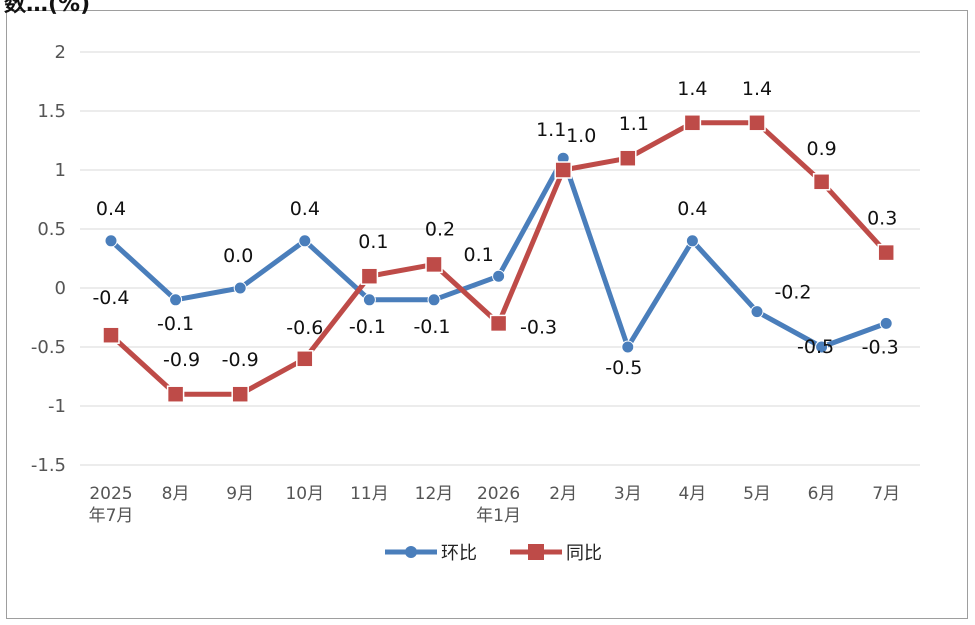 The image size is (975, 625). I want to click on x-tick-label: 11月, so click(369, 494).